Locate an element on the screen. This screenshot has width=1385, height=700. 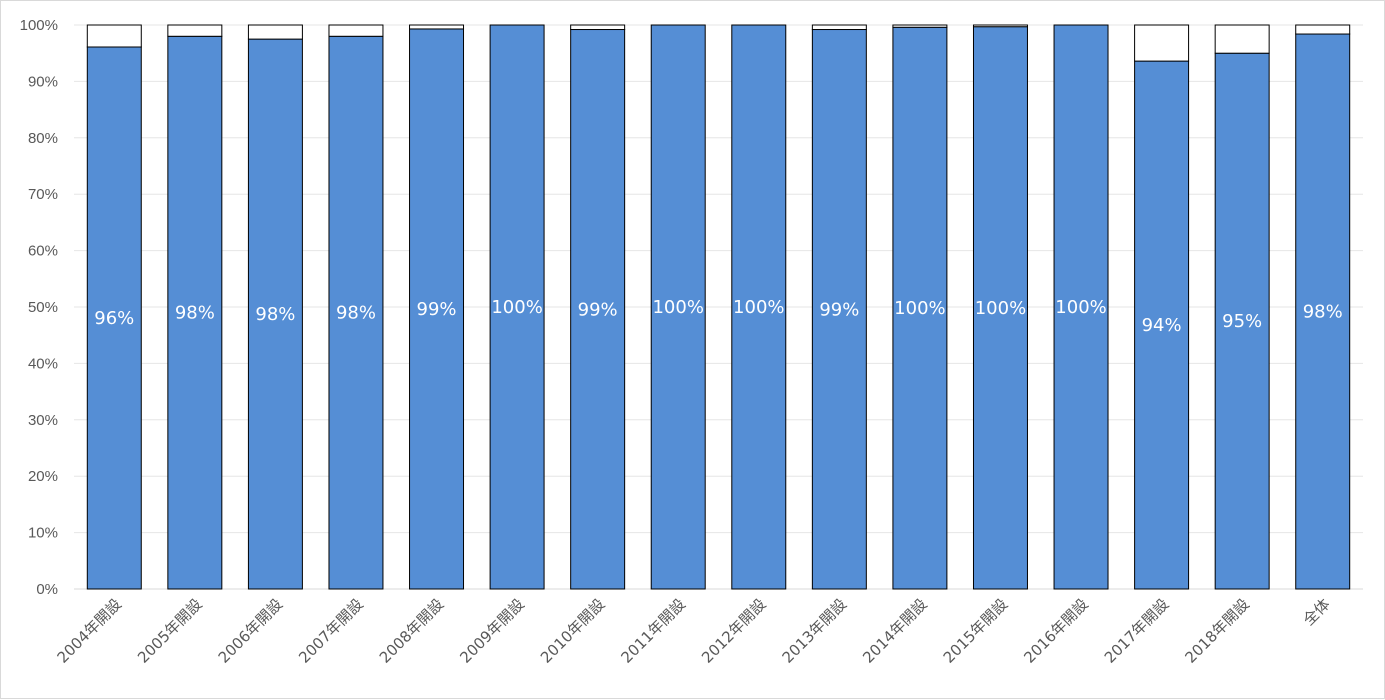
data-label: 94% is located at coordinates (1162, 325).